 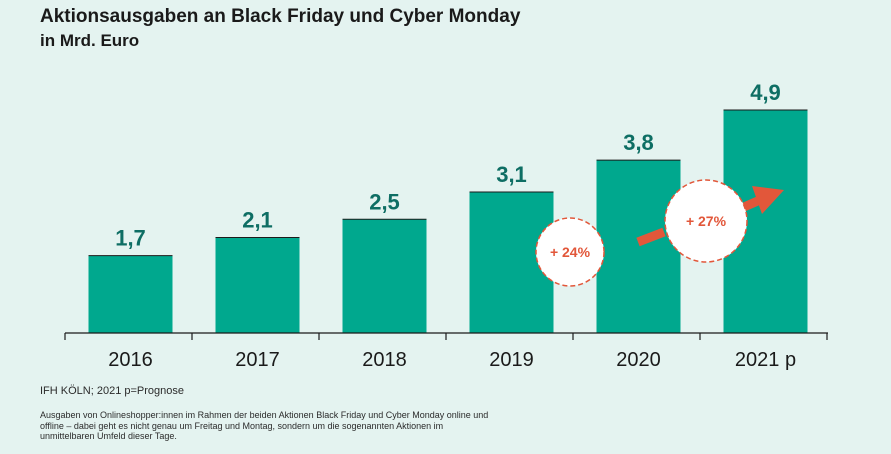 I want to click on growth-annotations: + 24% + 27%, so click(x=659, y=233).